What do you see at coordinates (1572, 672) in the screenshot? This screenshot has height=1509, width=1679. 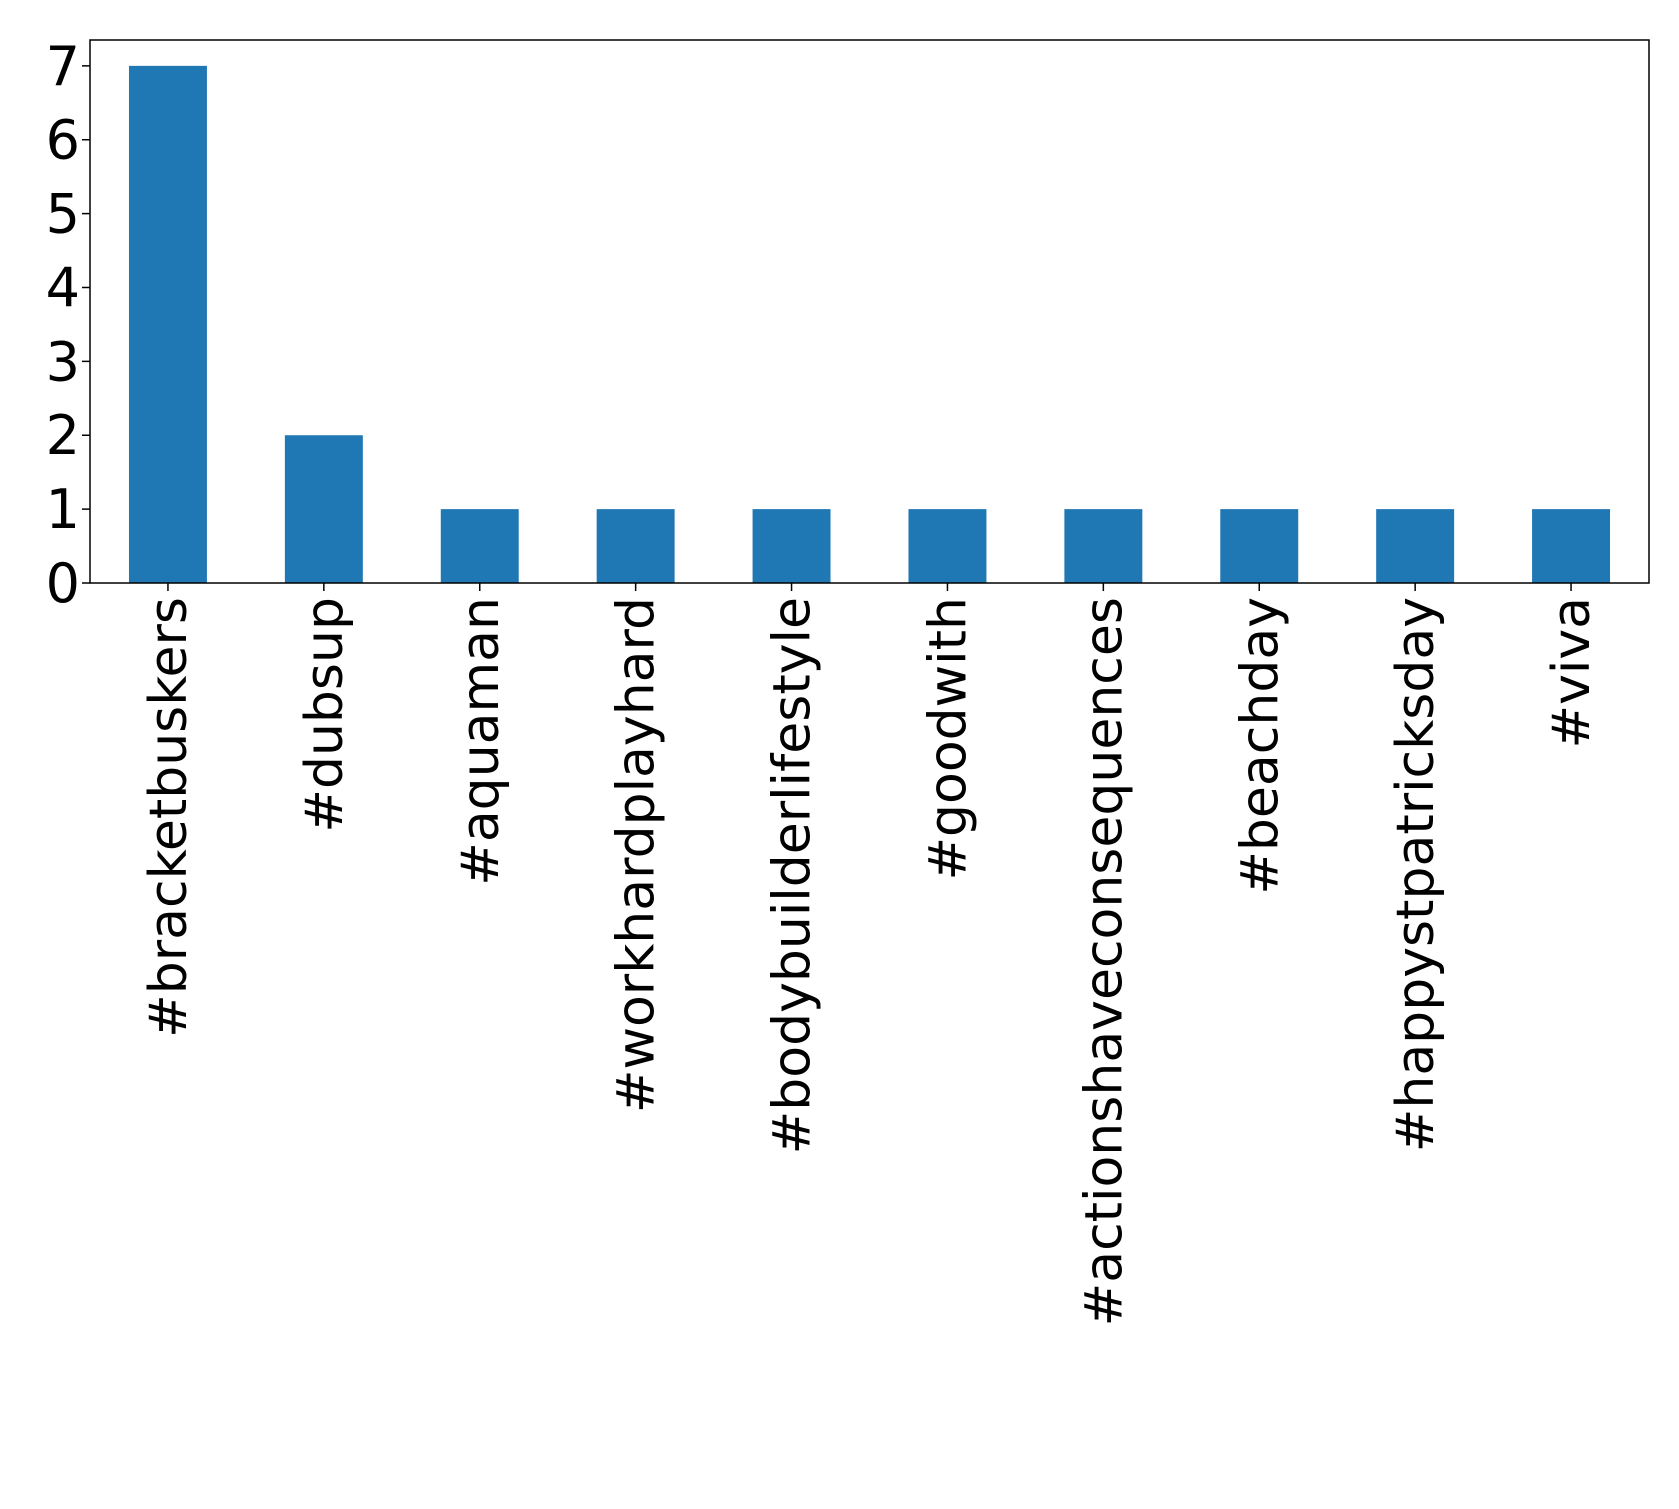 I see `x-tick-label: #viva` at bounding box center [1572, 672].